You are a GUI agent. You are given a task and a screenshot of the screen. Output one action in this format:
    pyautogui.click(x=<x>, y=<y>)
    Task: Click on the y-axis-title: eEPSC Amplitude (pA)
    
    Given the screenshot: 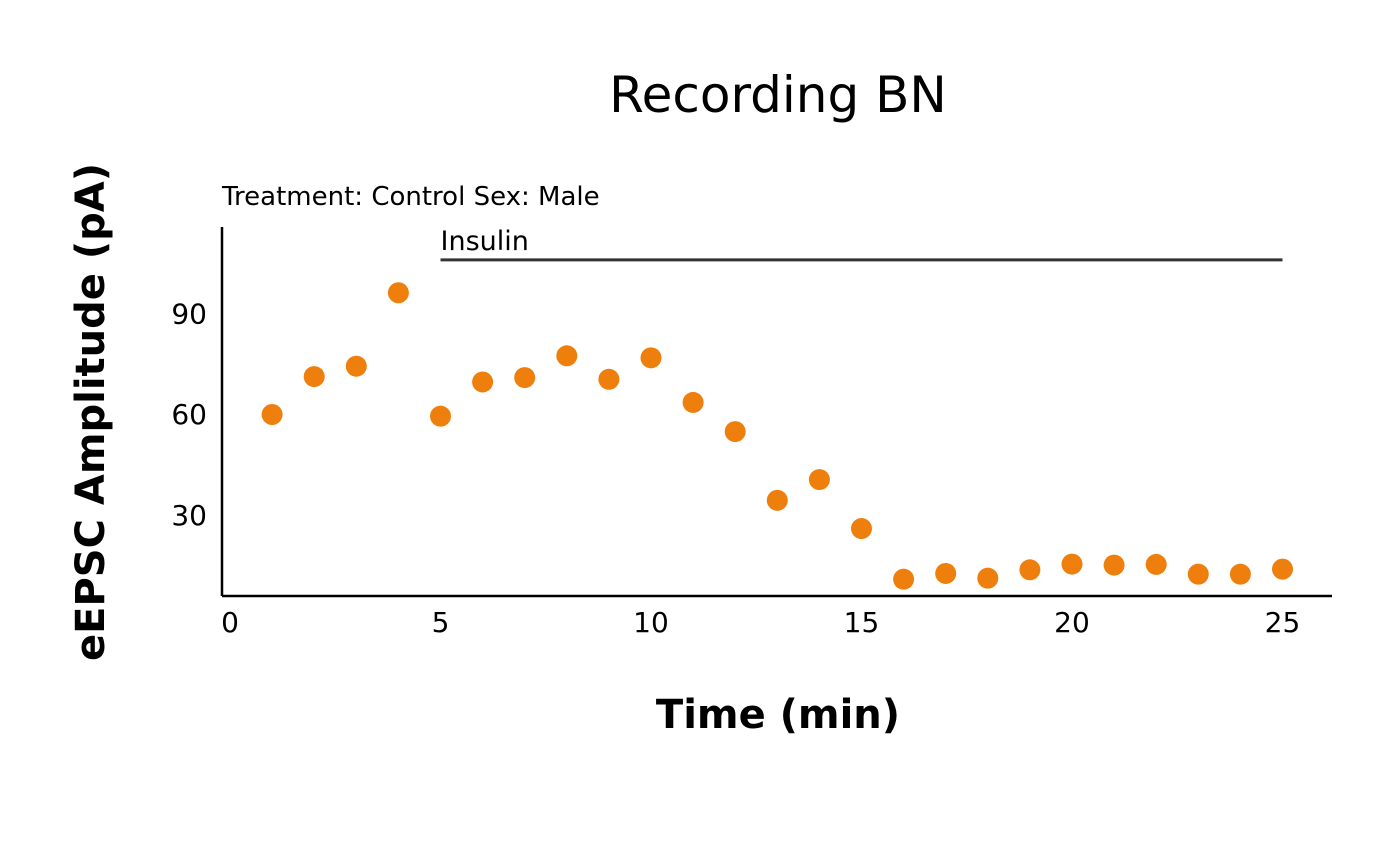 What is the action you would take?
    pyautogui.click(x=91, y=412)
    